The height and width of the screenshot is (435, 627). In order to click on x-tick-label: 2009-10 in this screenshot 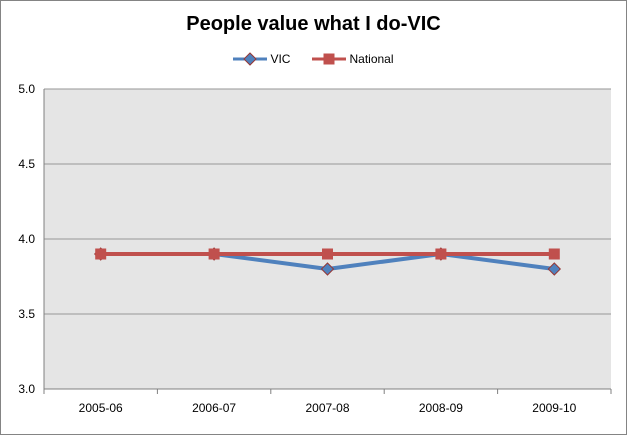, I will do `click(554, 408)`.